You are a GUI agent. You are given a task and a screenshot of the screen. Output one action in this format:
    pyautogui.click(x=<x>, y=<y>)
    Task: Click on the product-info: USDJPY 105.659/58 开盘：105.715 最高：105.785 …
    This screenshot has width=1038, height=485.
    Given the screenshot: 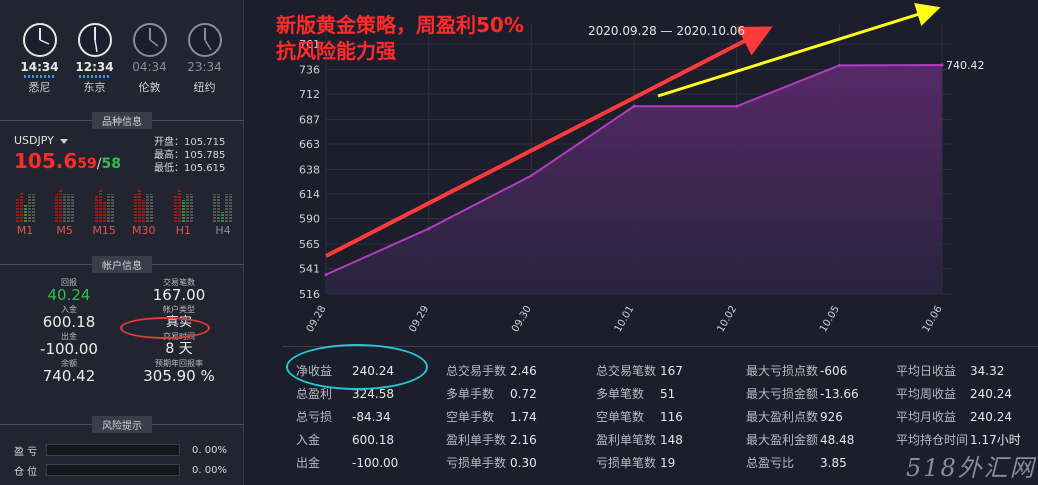 What is the action you would take?
    pyautogui.click(x=124, y=154)
    